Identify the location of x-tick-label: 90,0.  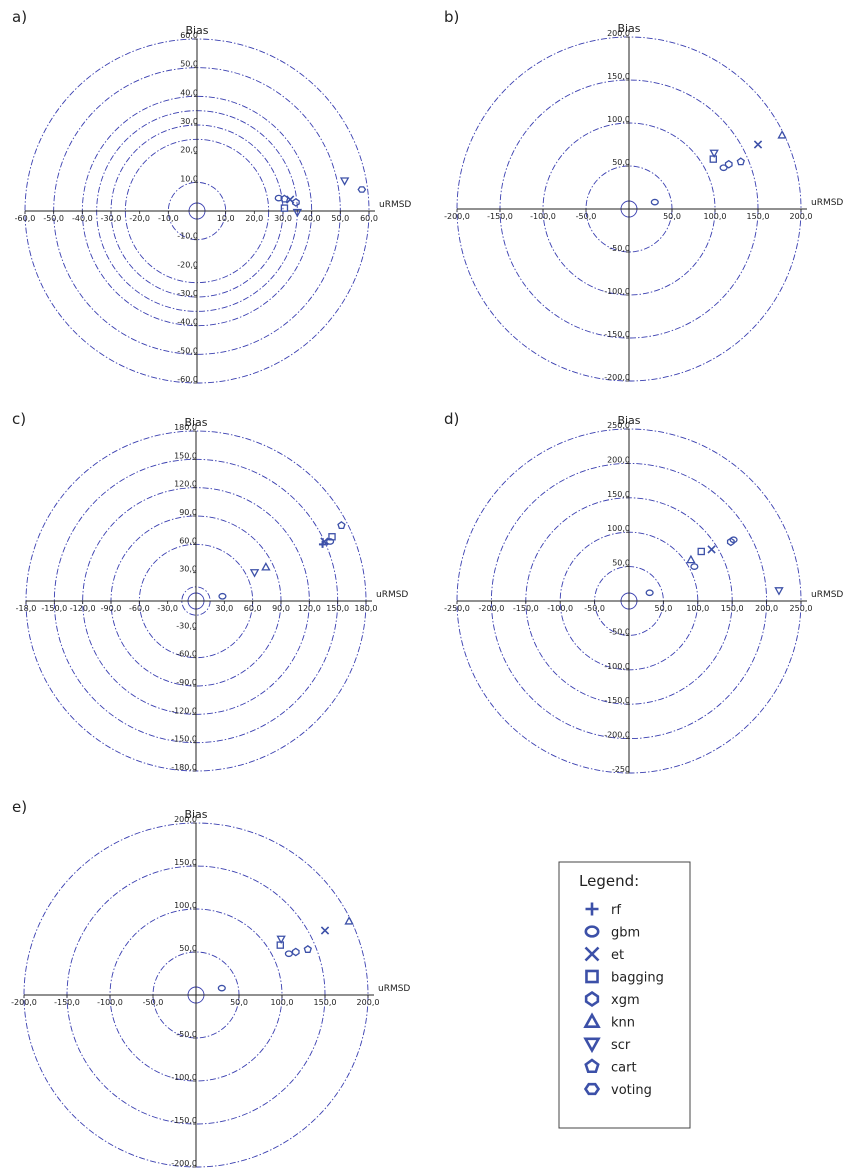
(281, 608).